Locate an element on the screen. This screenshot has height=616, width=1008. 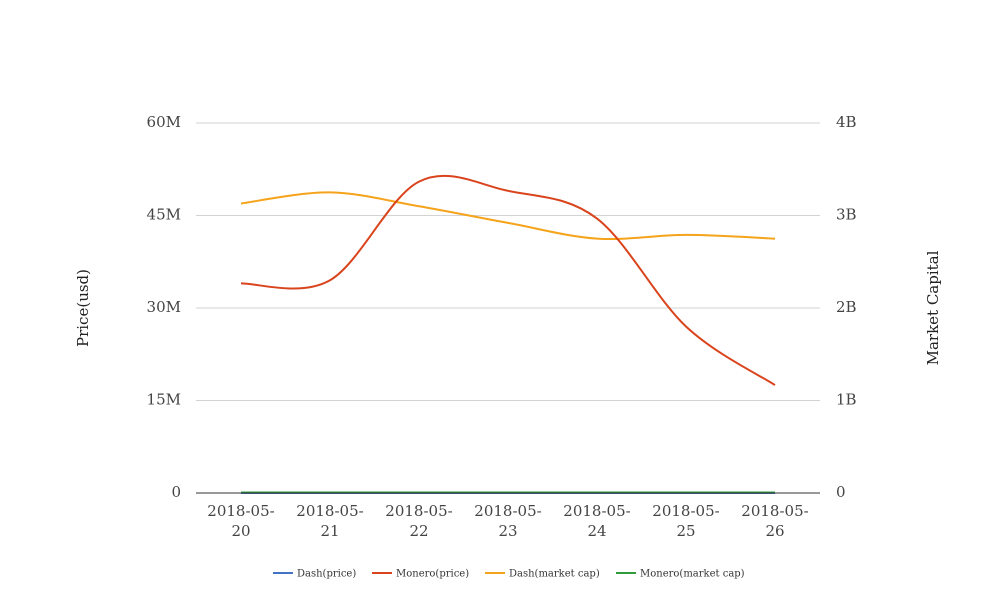
y-tick-label: 30M is located at coordinates (164, 307).